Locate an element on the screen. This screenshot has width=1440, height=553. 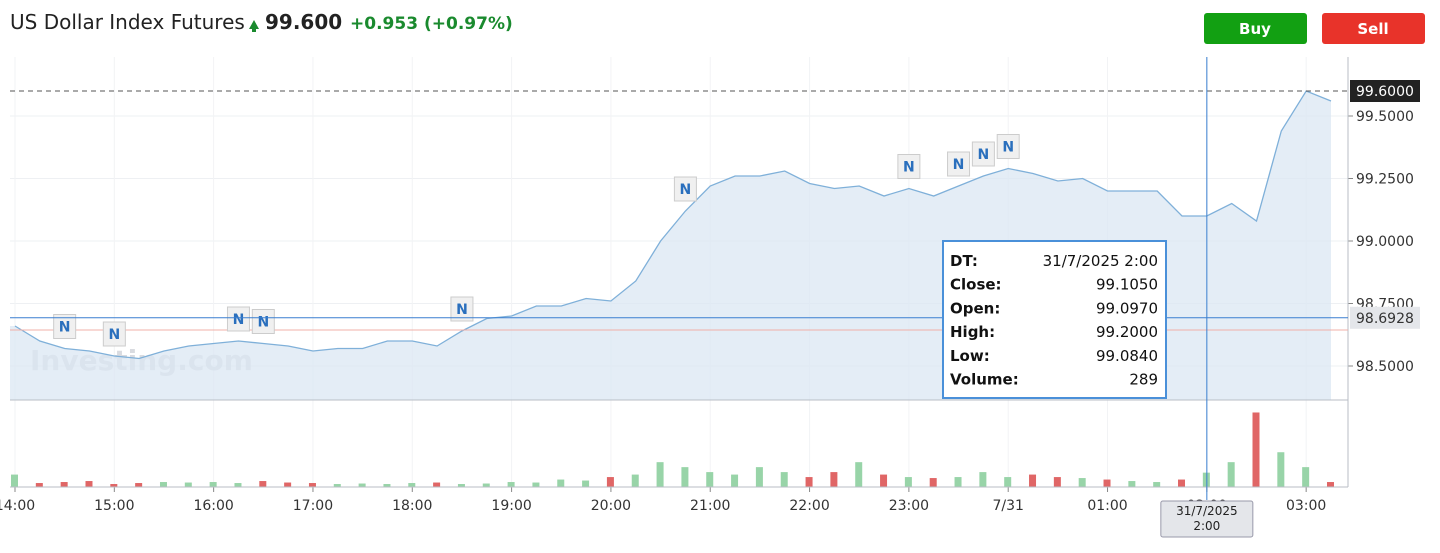
tooltip-key: Open: is located at coordinates (975, 308).